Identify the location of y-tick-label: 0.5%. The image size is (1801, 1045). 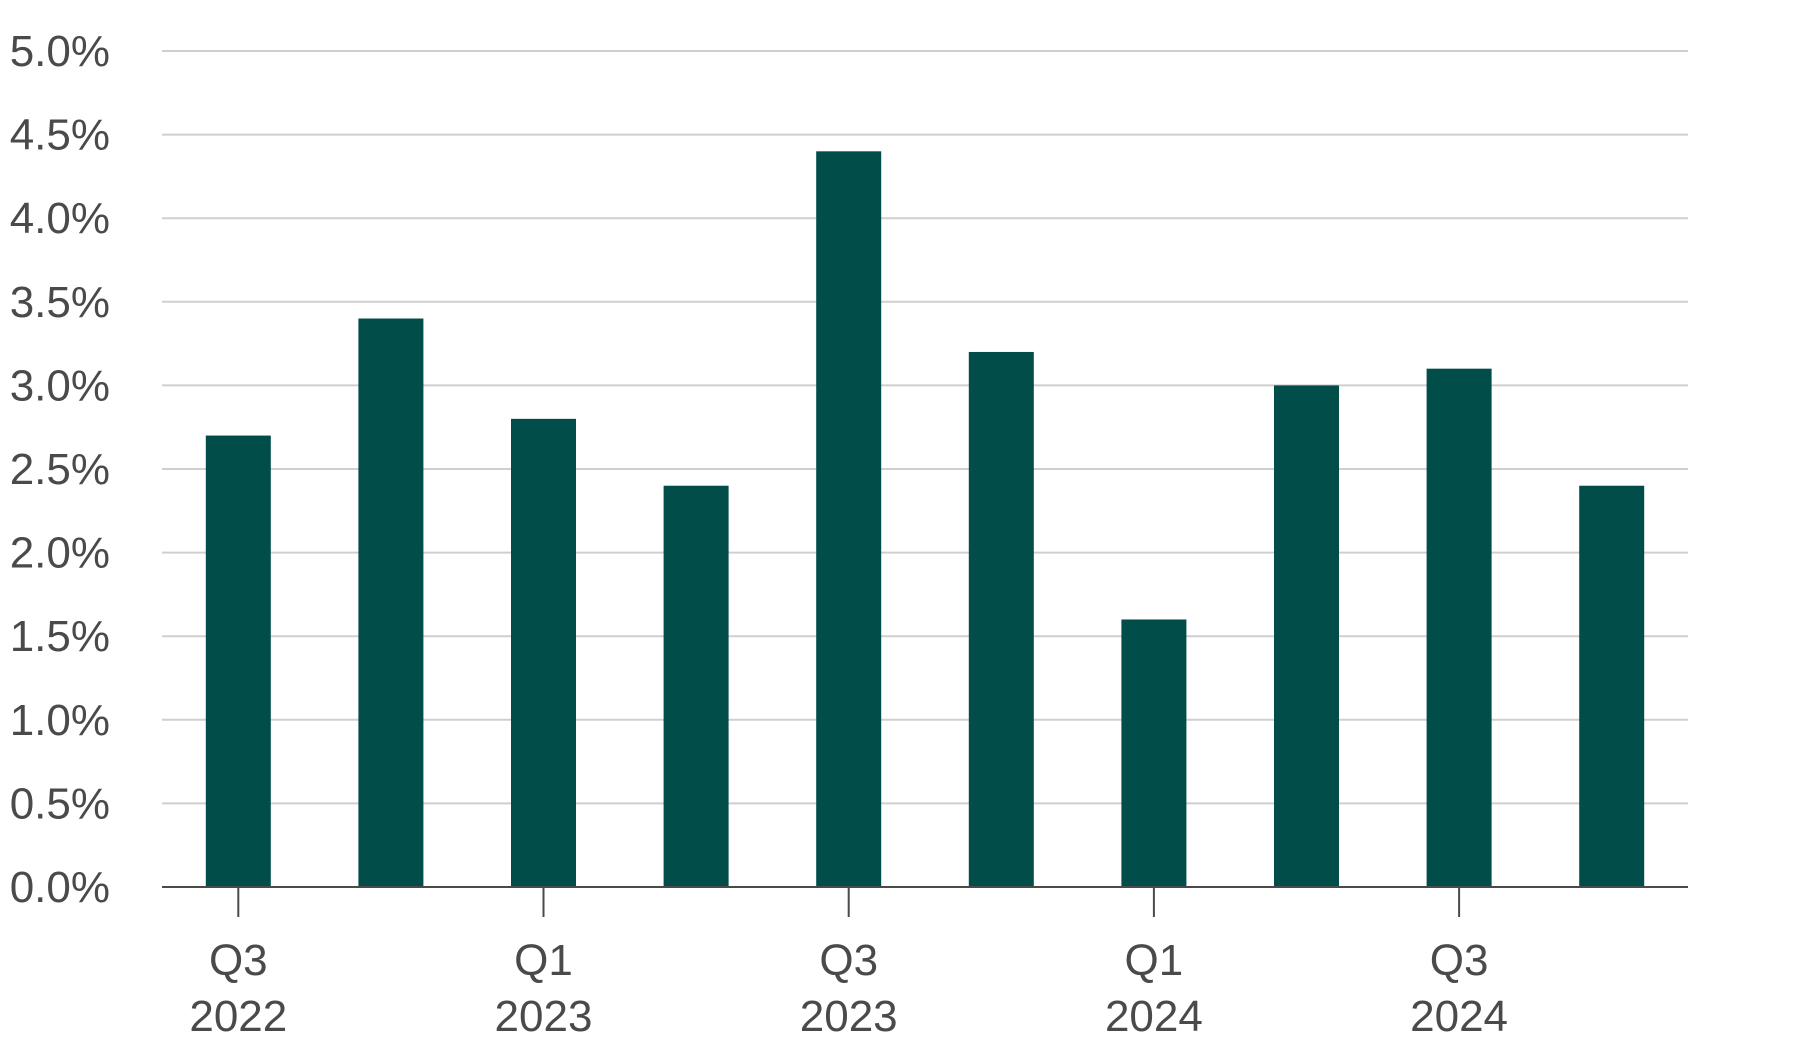
(60, 803).